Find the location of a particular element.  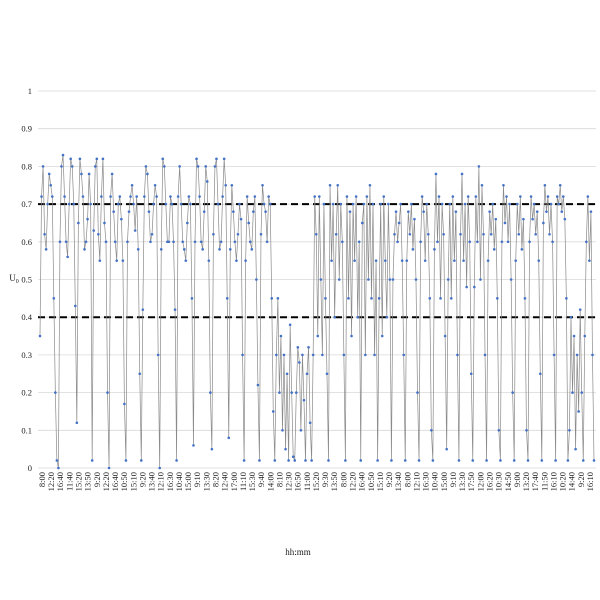

x-tick-label: 9:00 is located at coordinates (517, 479).